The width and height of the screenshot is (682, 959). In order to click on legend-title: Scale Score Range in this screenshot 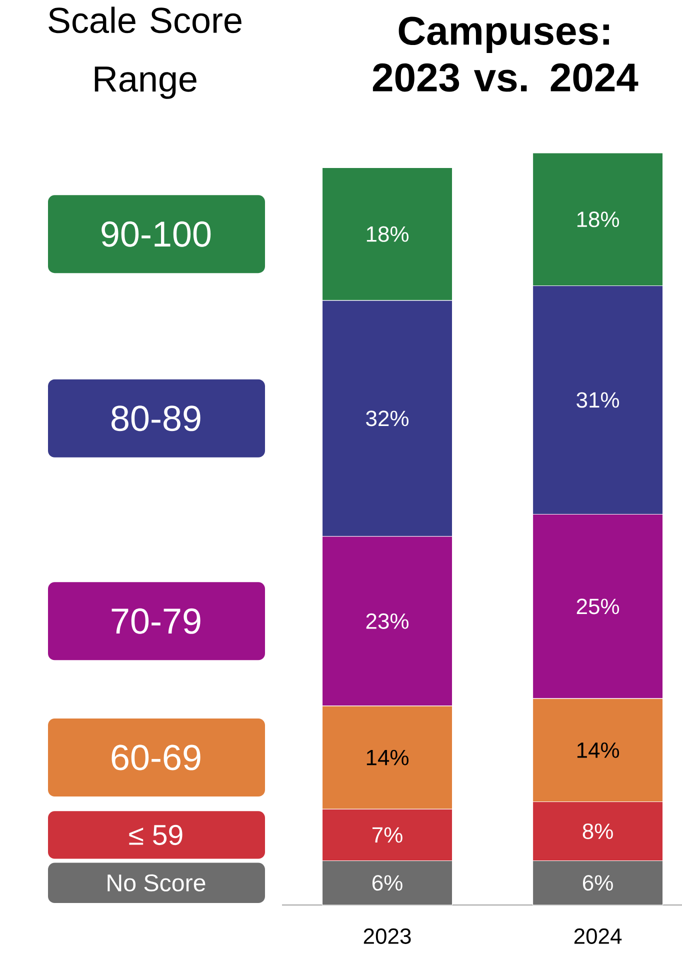, I will do `click(145, 52)`.